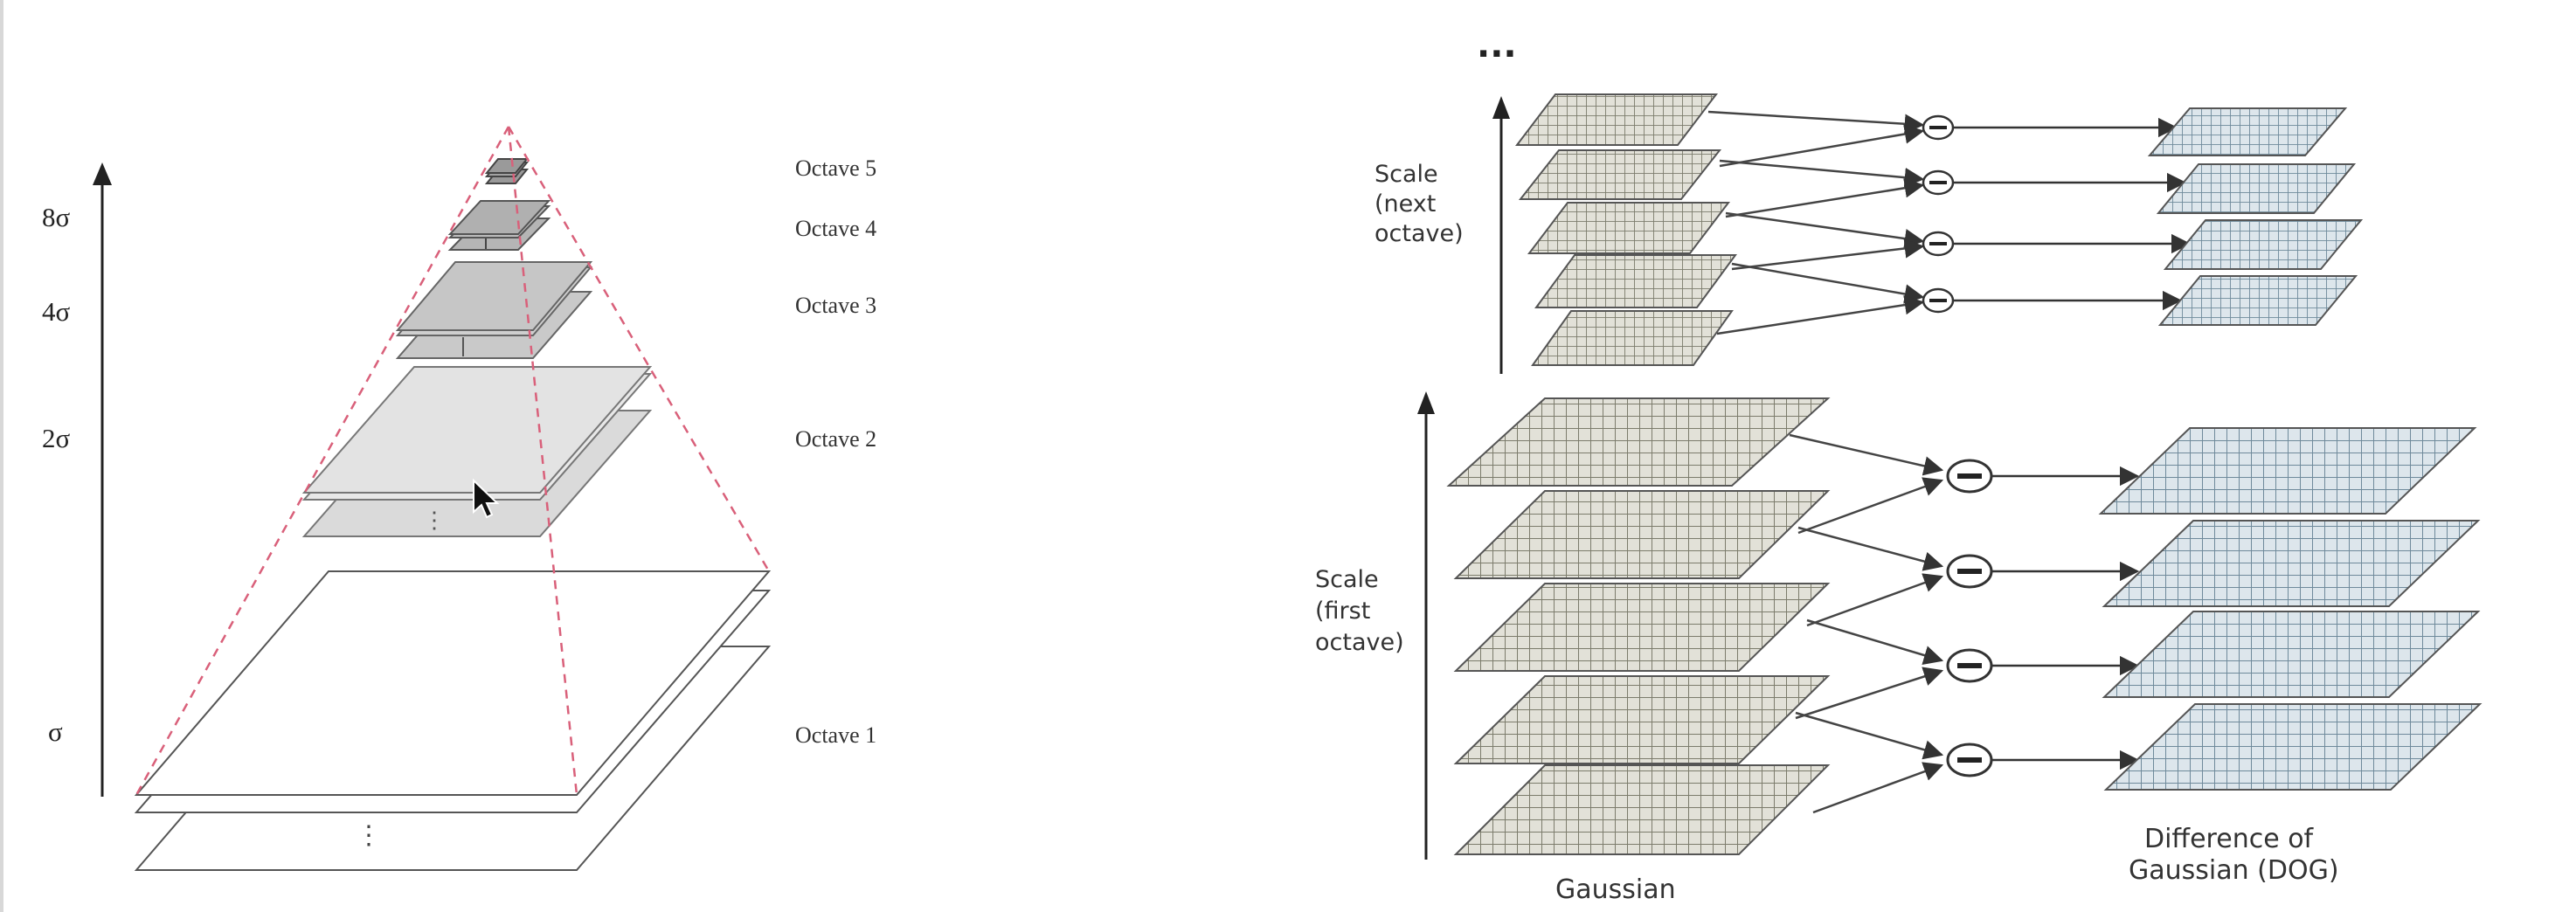 The height and width of the screenshot is (912, 2576). What do you see at coordinates (2234, 855) in the screenshot?
I see `dog-label: Difference of Gaussian (DOG)` at bounding box center [2234, 855].